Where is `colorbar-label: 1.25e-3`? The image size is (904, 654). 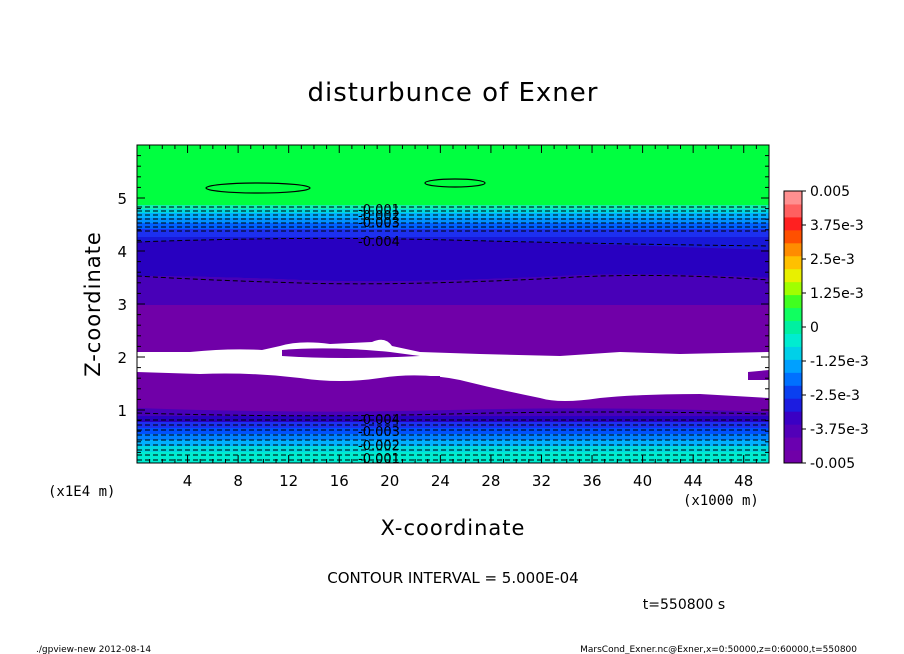 colorbar-label: 1.25e-3 is located at coordinates (837, 294).